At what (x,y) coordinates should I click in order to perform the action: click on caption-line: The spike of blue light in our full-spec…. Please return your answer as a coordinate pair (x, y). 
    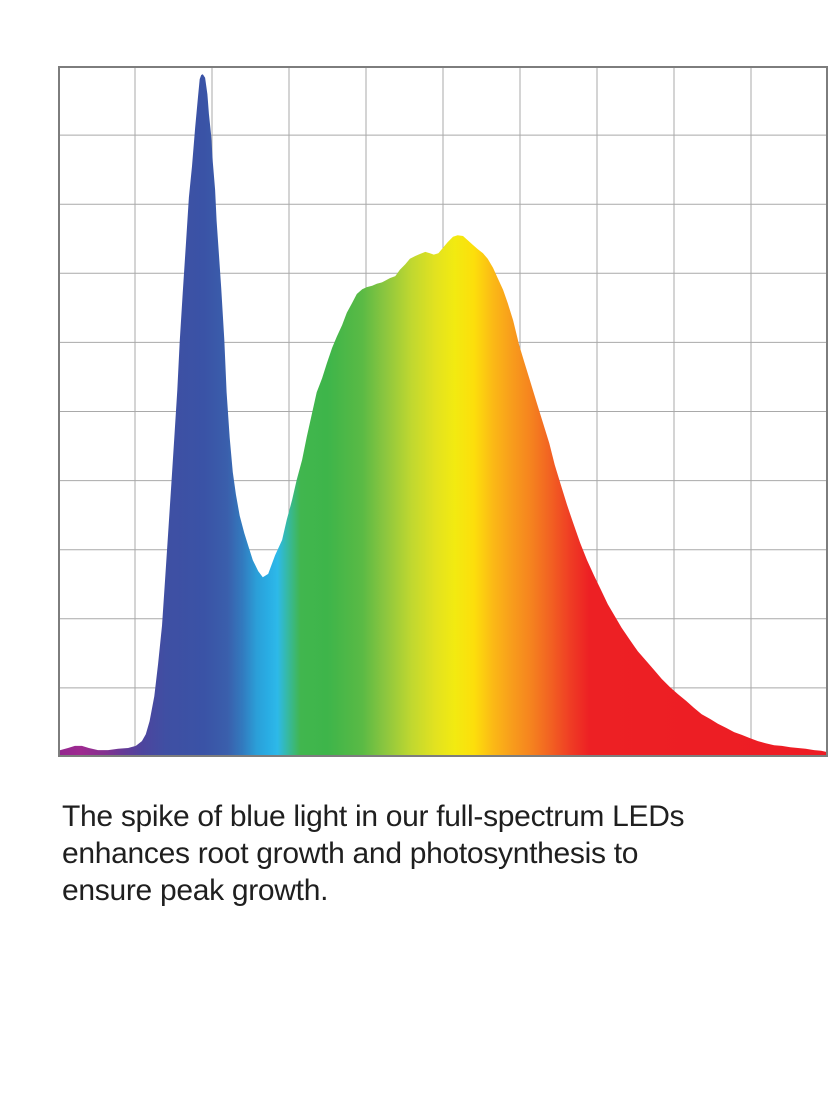
    Looking at the image, I should click on (373, 816).